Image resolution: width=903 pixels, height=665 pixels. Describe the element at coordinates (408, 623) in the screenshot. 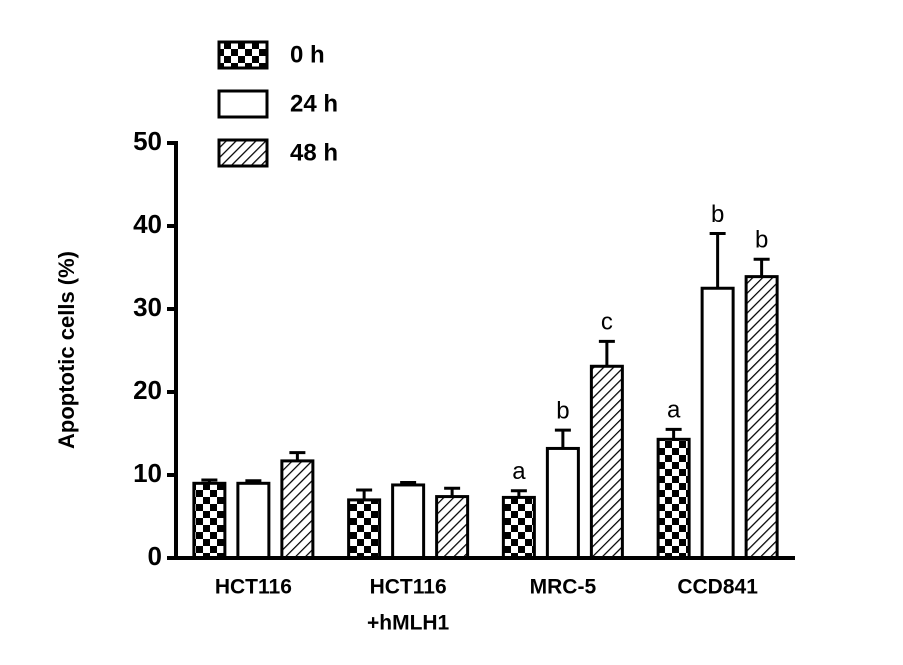

I see `x-tick-label: +hMLH1` at that location.